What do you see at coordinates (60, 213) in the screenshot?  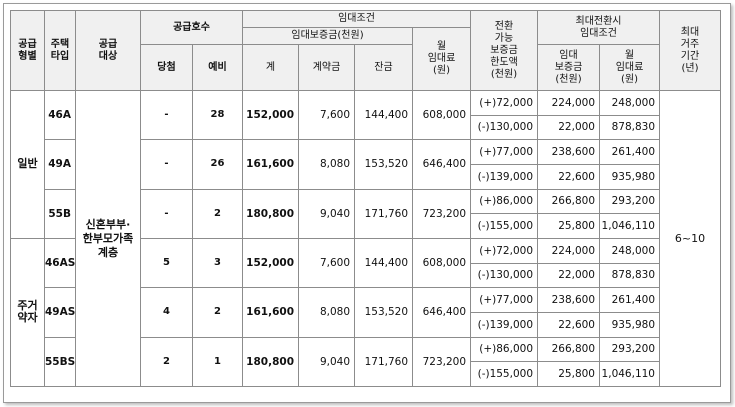 I see `house-type-cell: 55B` at bounding box center [60, 213].